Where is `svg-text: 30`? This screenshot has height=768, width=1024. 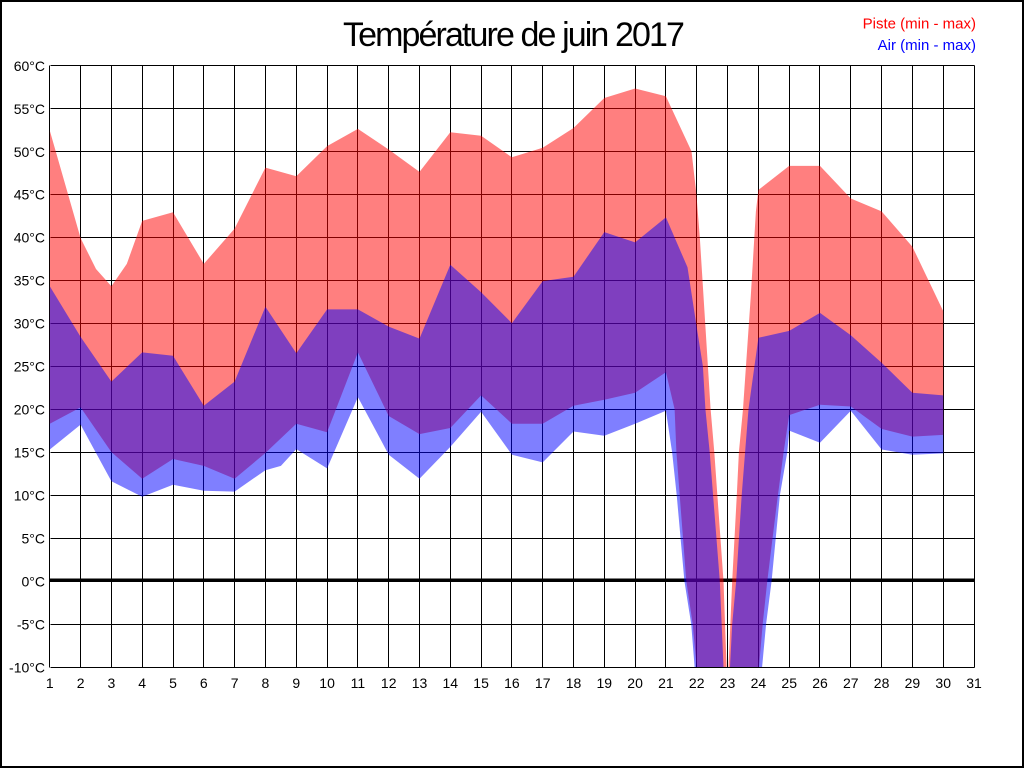
svg-text: 30 is located at coordinates (943, 683).